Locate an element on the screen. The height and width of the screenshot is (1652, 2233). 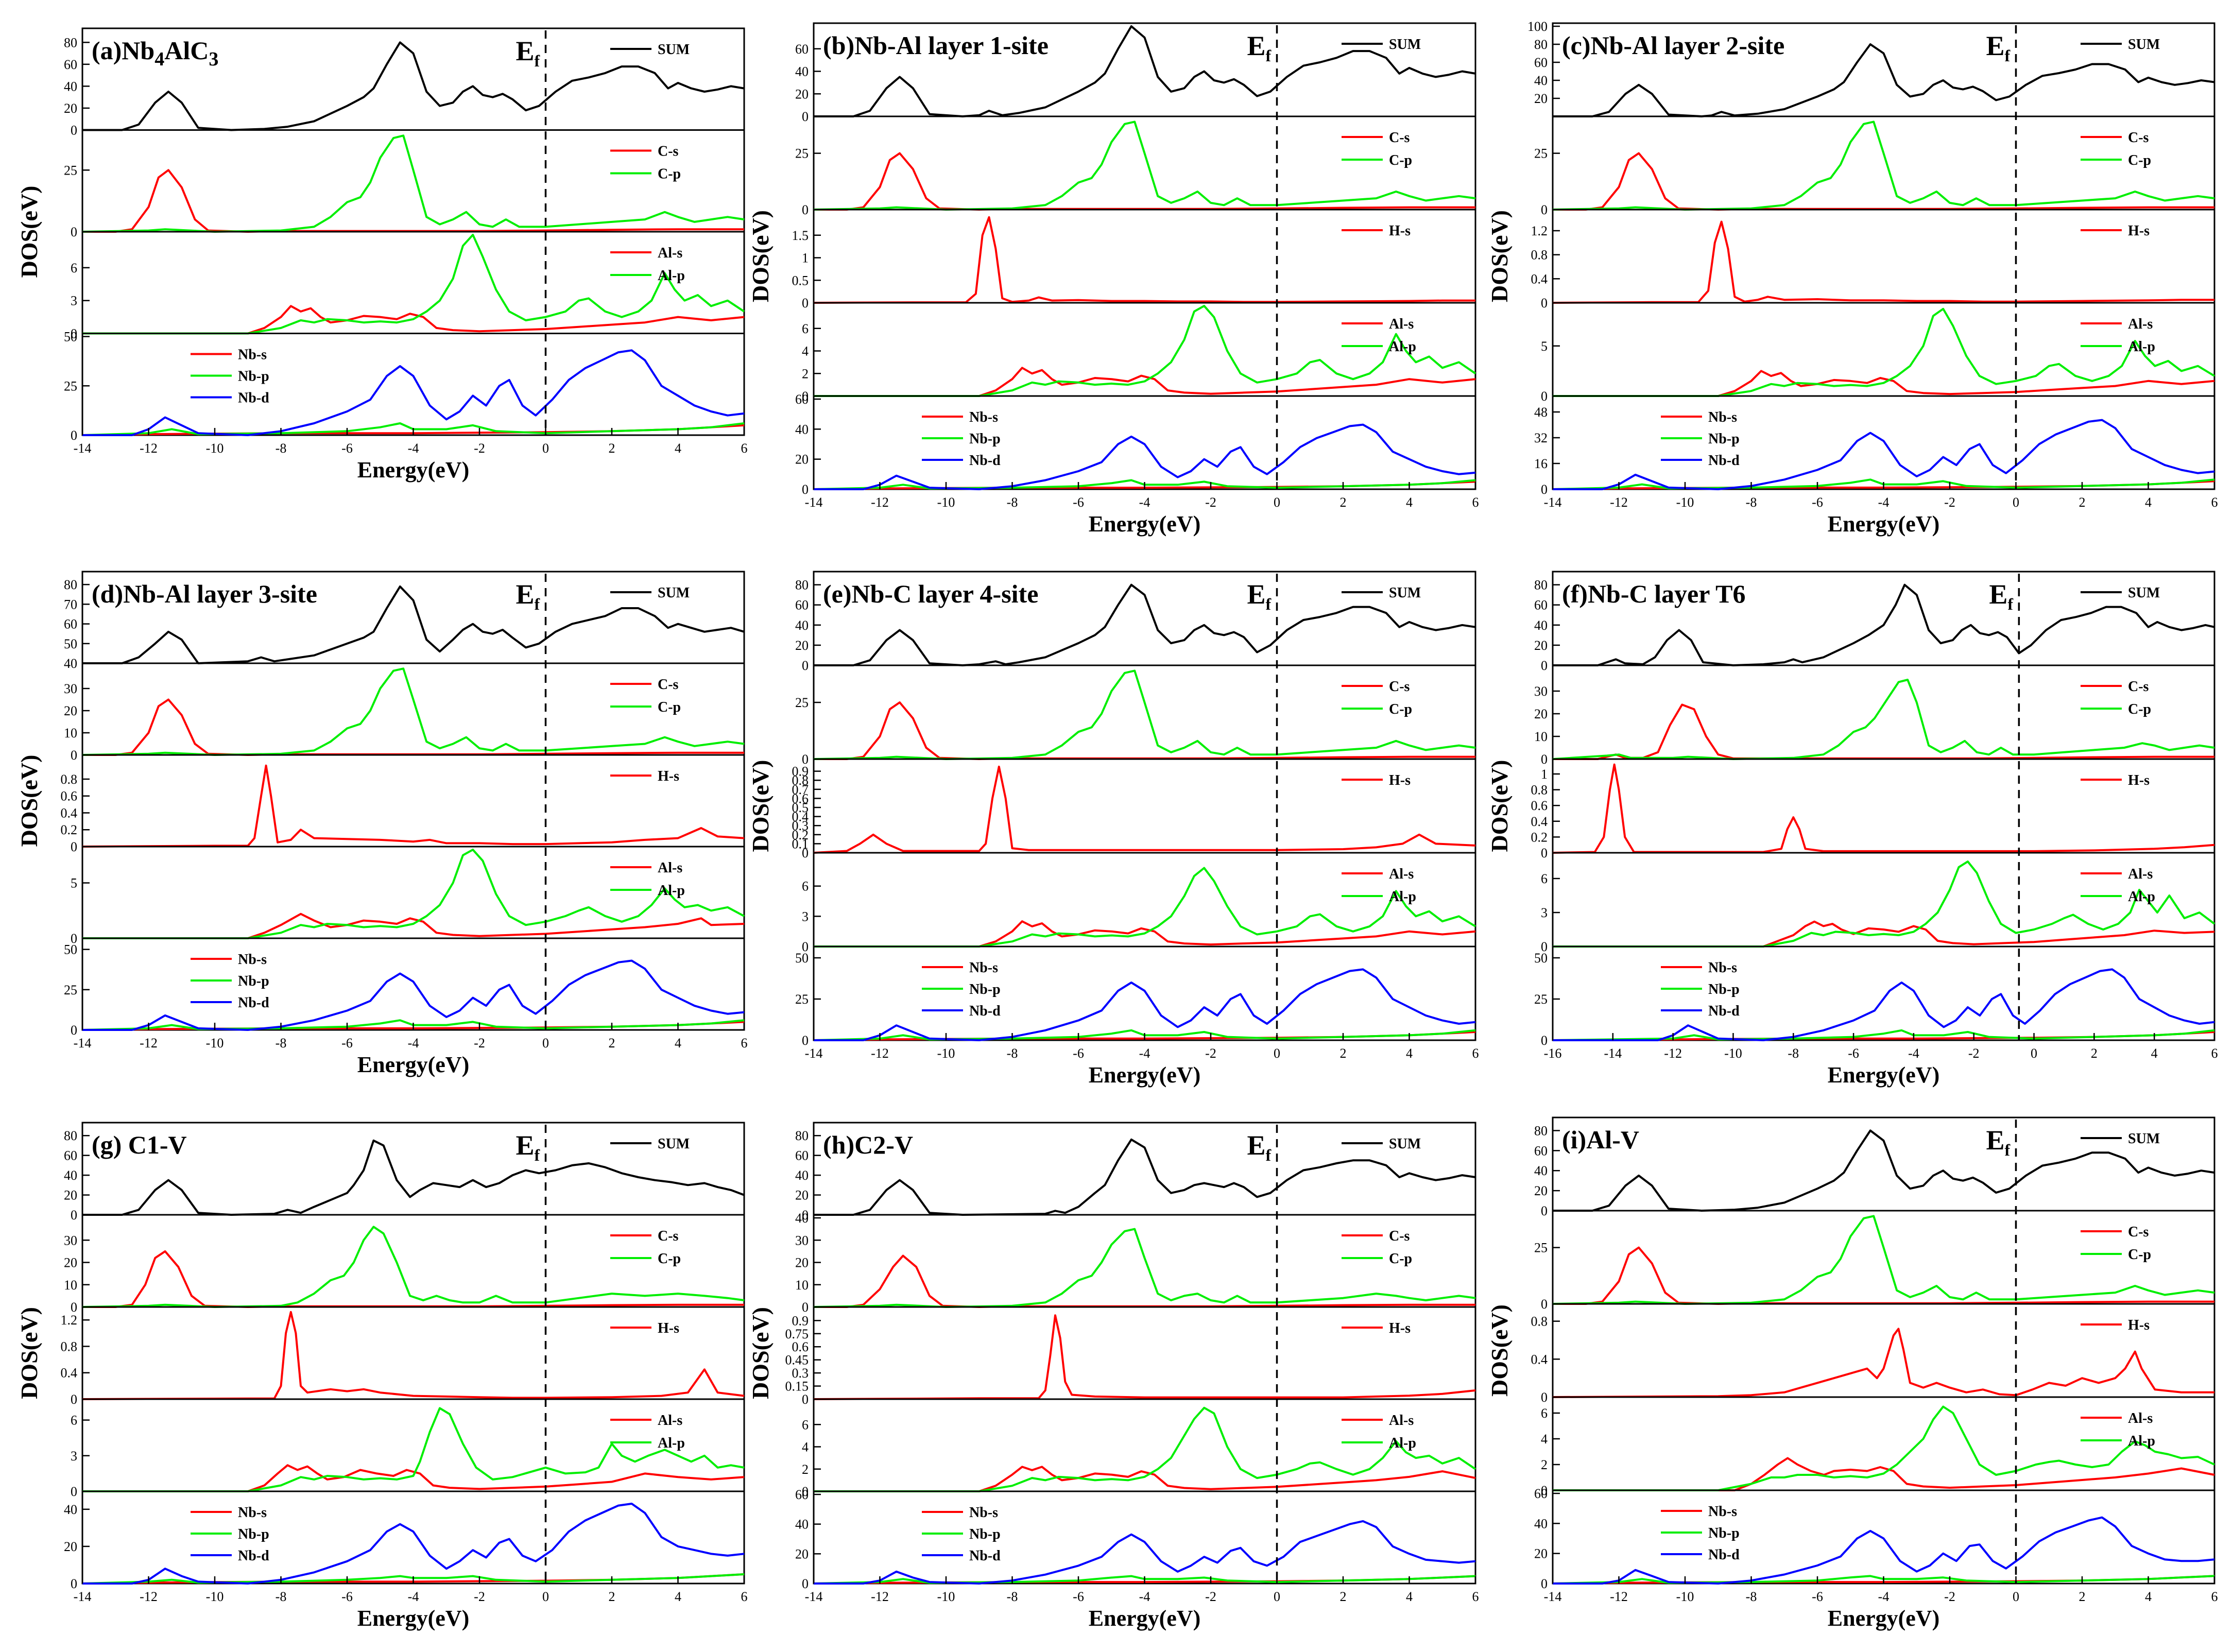
x-tick-label: -10 is located at coordinates (215, 1596).